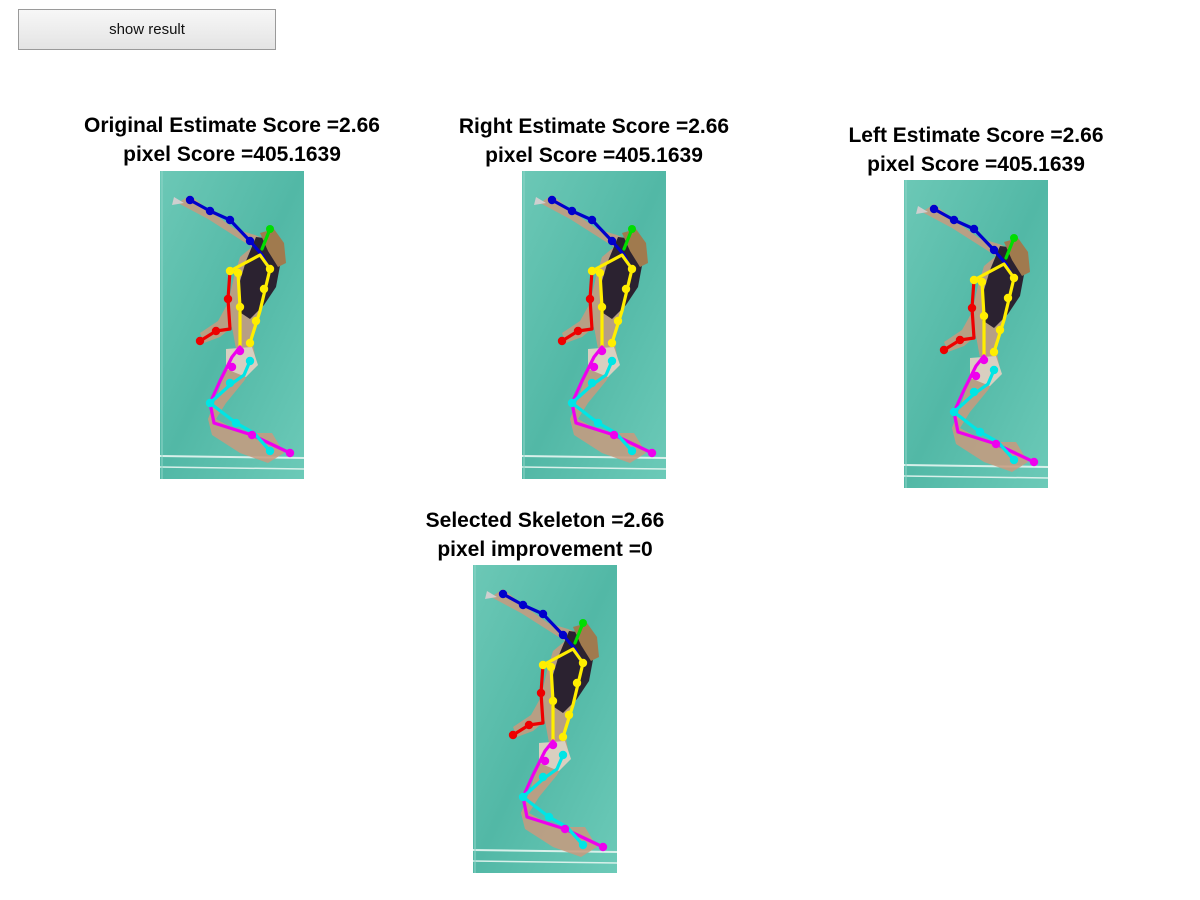 This screenshot has width=1200, height=900. I want to click on original-estimate-score: Original Estimate Score =2.66, so click(232, 125).